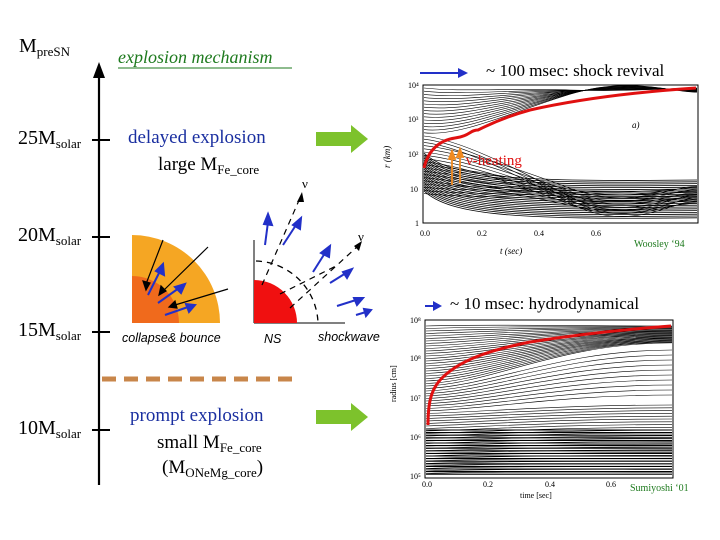 This screenshot has height=540, width=720. Describe the element at coordinates (273, 339) in the screenshot. I see `ns-label: NS` at that location.